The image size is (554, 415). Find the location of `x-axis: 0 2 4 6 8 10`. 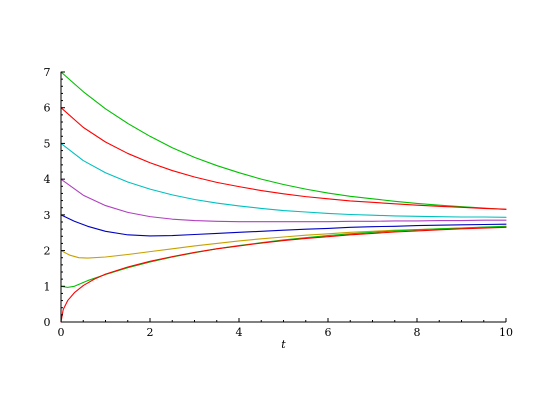

x-axis: 0 2 4 6 8 10 is located at coordinates (285, 328).